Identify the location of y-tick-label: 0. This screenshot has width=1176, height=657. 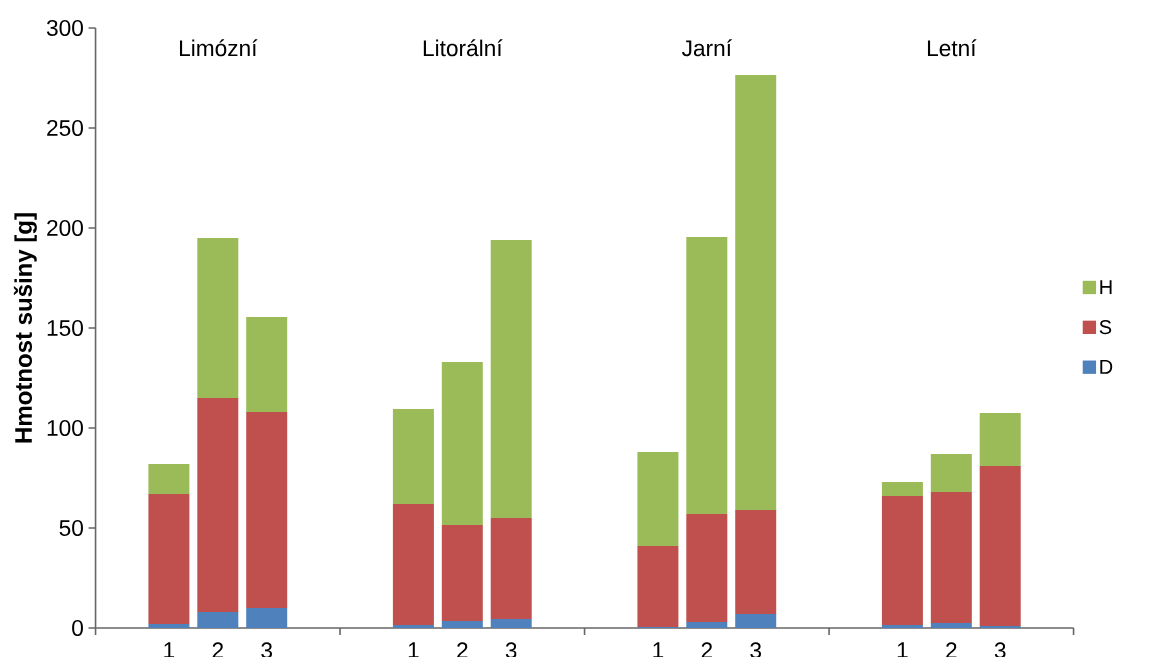
(77, 628).